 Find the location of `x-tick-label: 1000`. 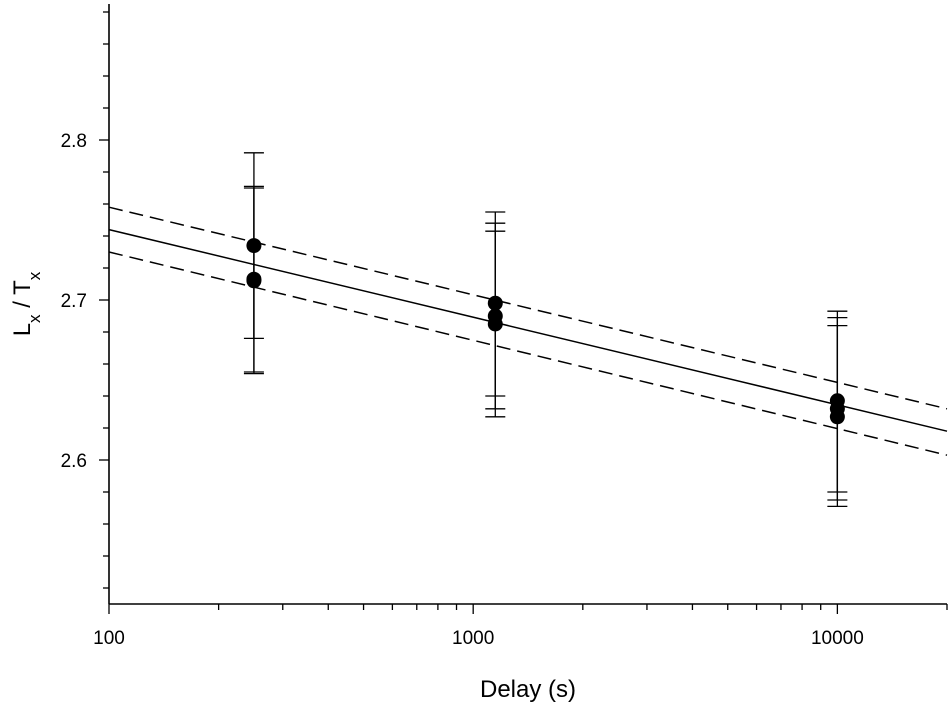

x-tick-label: 1000 is located at coordinates (473, 638).